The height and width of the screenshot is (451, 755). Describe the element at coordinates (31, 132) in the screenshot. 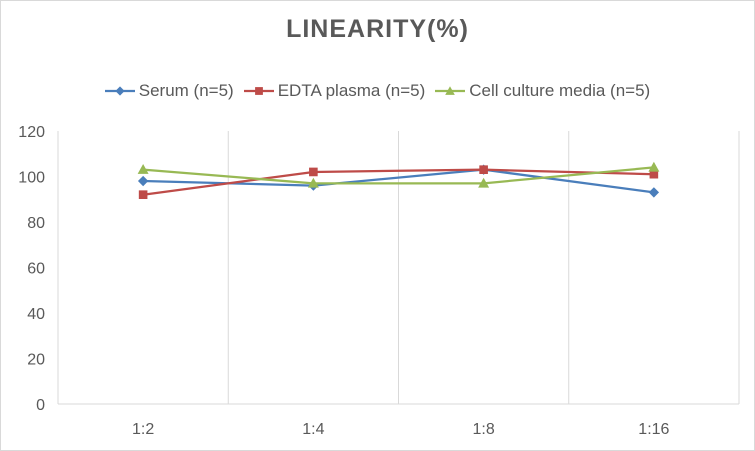

I see `y-tick-label: 120` at that location.